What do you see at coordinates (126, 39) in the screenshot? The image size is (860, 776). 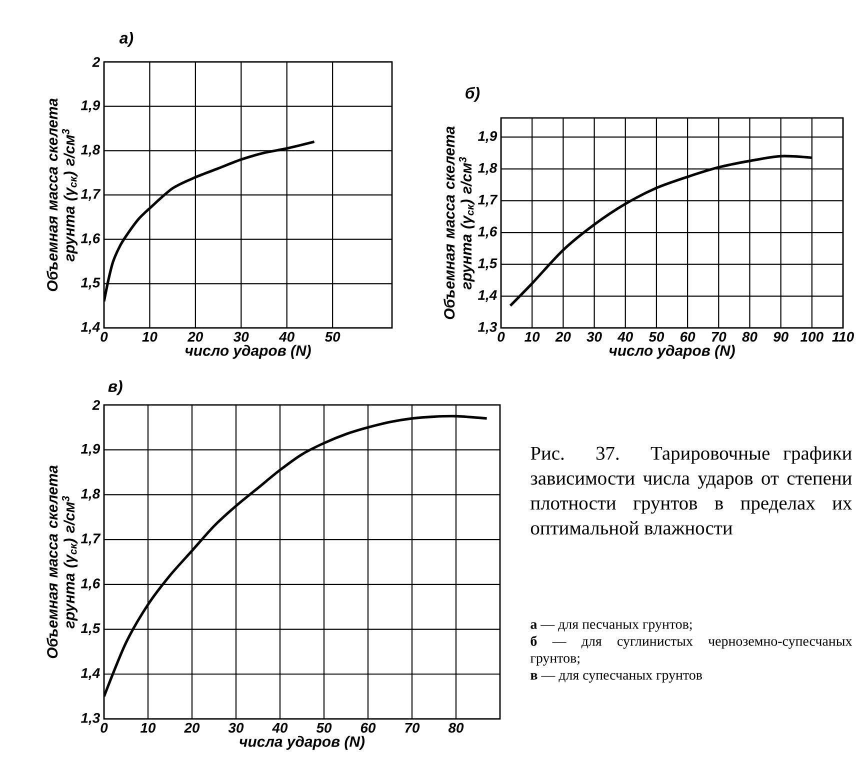 I see `chart-title: а)` at bounding box center [126, 39].